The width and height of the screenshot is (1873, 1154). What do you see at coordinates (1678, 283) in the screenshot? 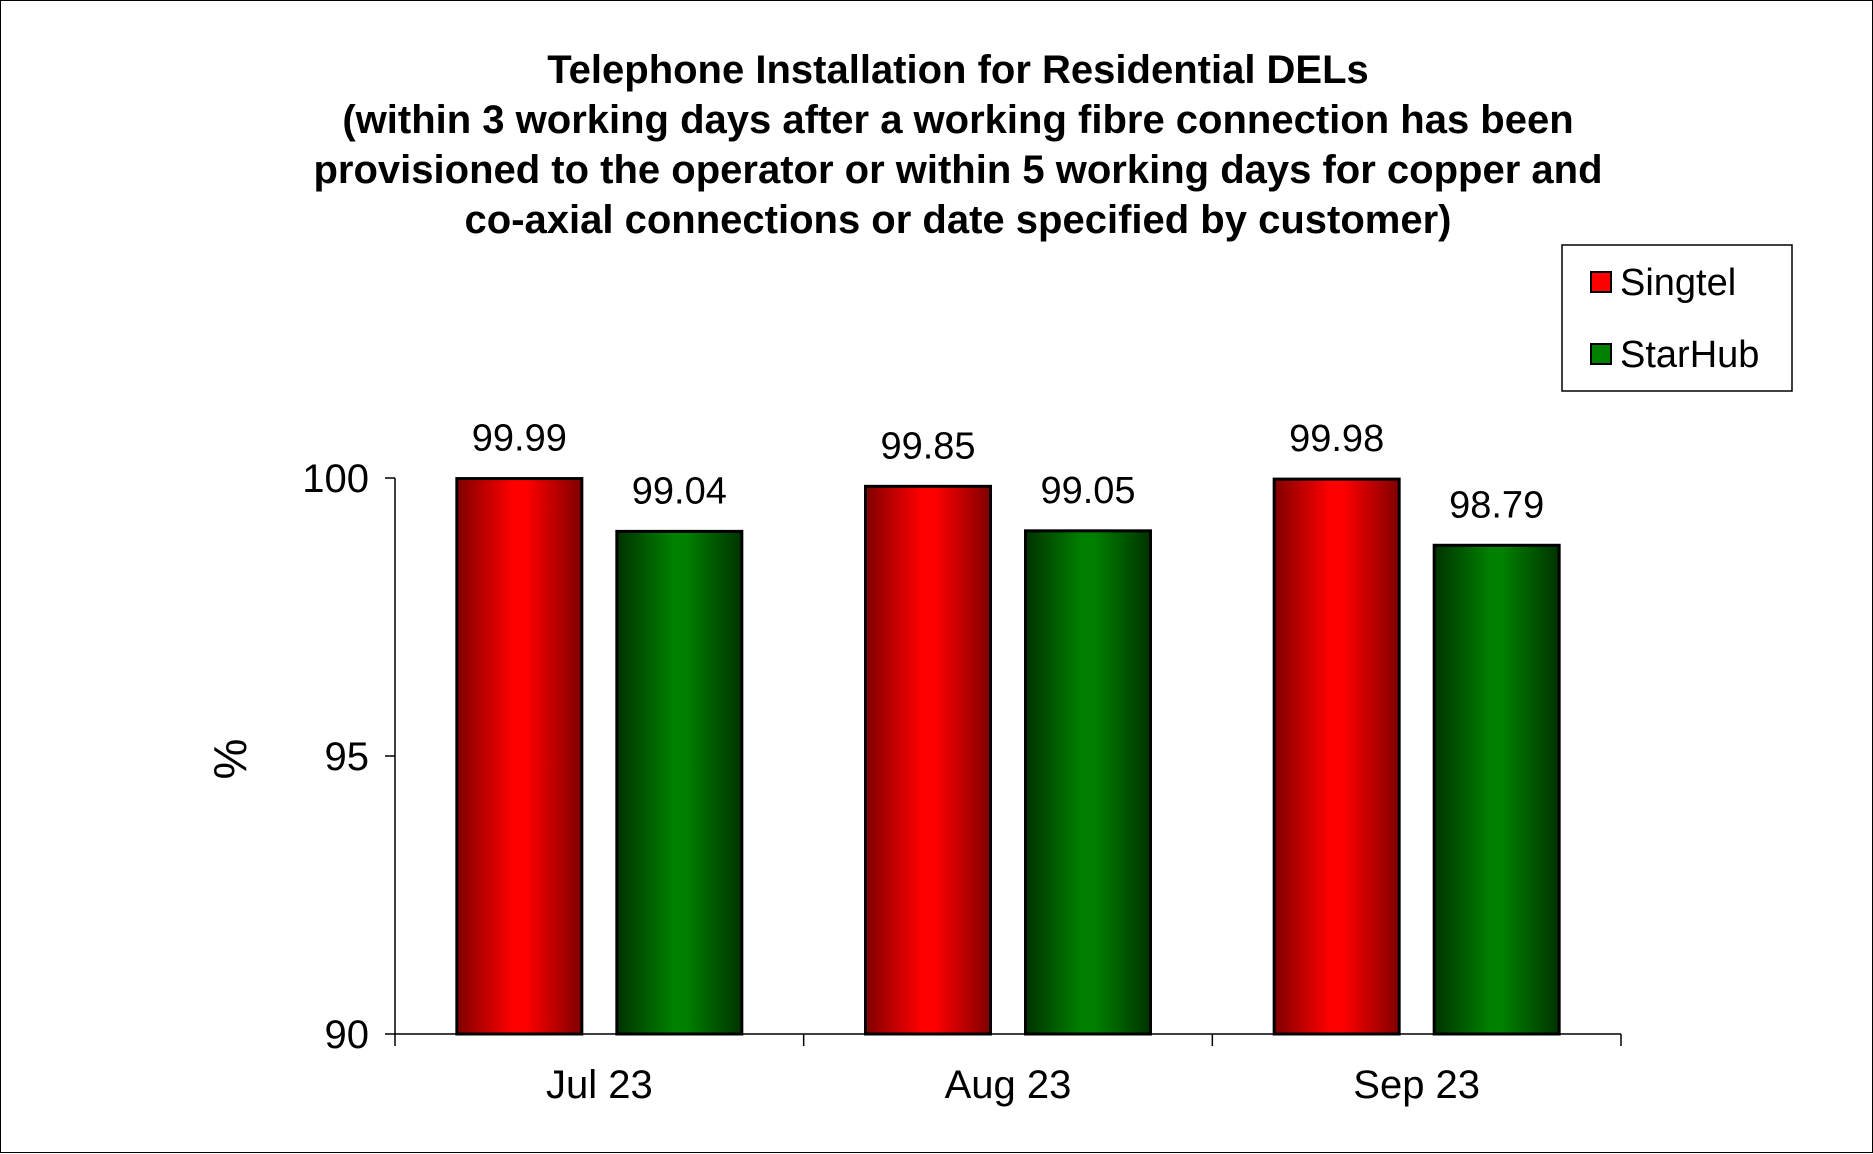
I see `legend-label-singtel: Singtel` at bounding box center [1678, 283].